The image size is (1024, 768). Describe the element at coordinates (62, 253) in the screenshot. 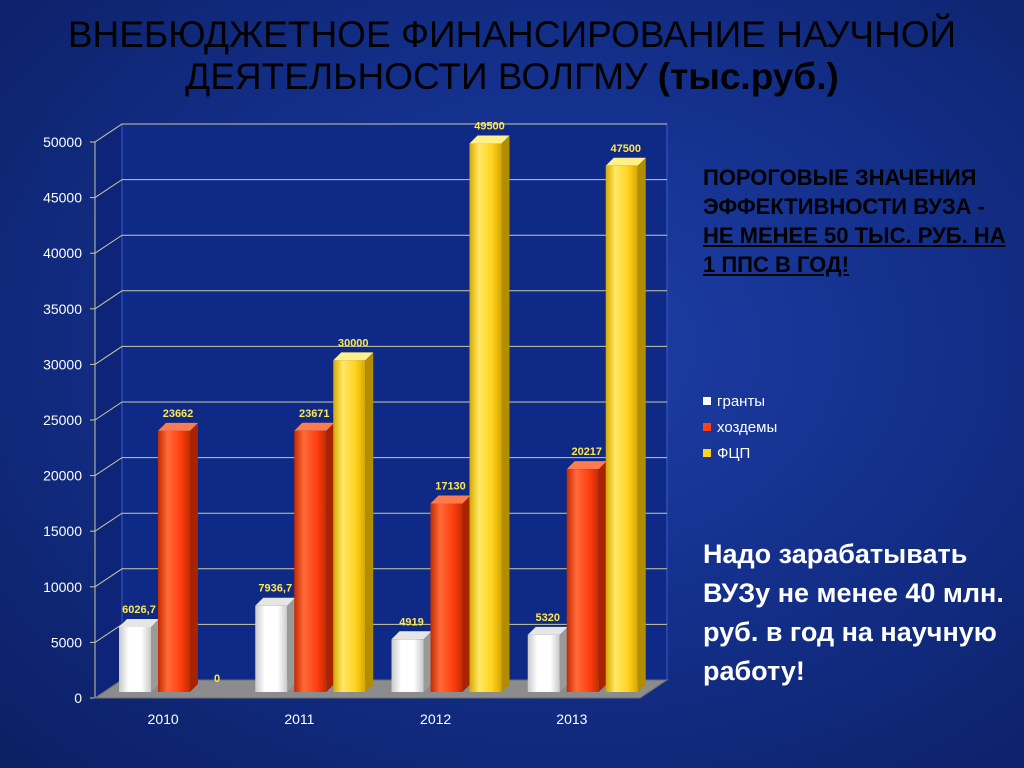

I see `y-tick-label: 40000` at that location.